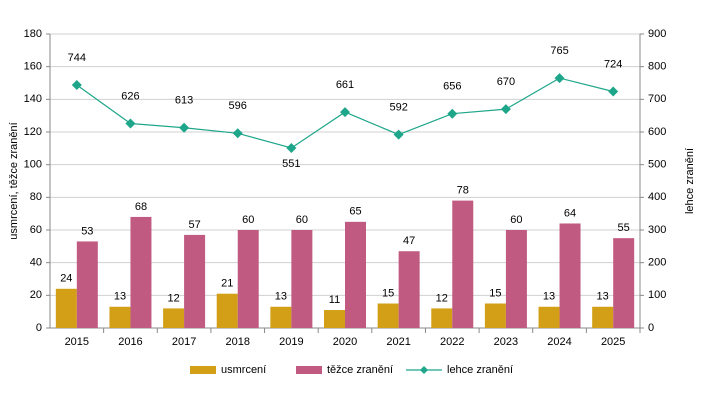 The width and height of the screenshot is (703, 400). What do you see at coordinates (130, 342) in the screenshot?
I see `x-tick-label: 2016` at bounding box center [130, 342].